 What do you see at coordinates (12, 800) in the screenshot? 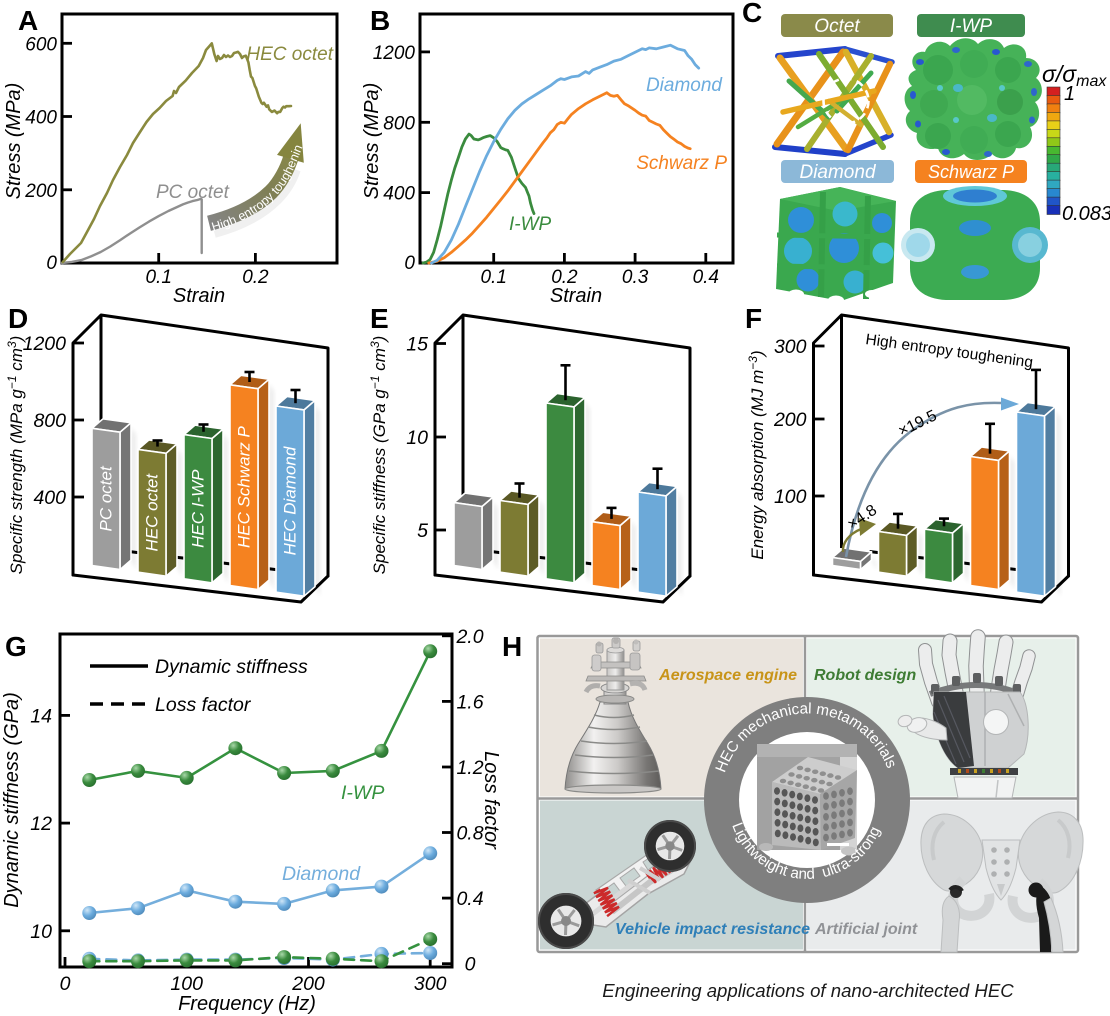
I see `svg-text: Dynamic stiffness (GPa)` at bounding box center [12, 800].